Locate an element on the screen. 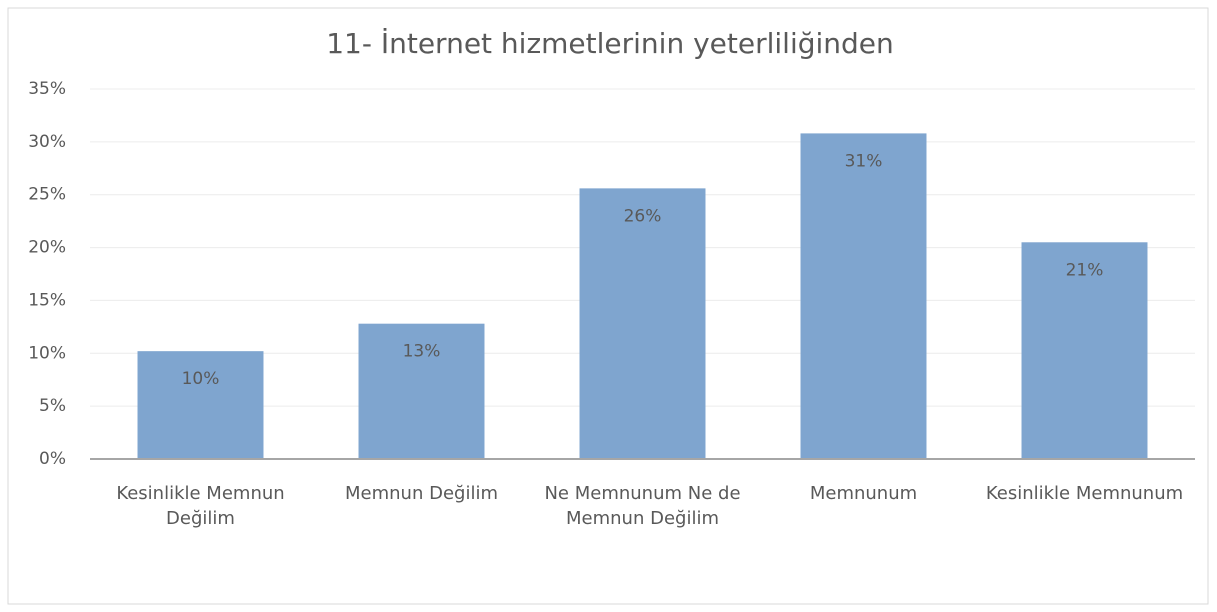 Image resolution: width=1217 pixels, height=612 pixels. x-tick-label: Ne Memnunum Ne de Memnun Değilim is located at coordinates (642, 506).